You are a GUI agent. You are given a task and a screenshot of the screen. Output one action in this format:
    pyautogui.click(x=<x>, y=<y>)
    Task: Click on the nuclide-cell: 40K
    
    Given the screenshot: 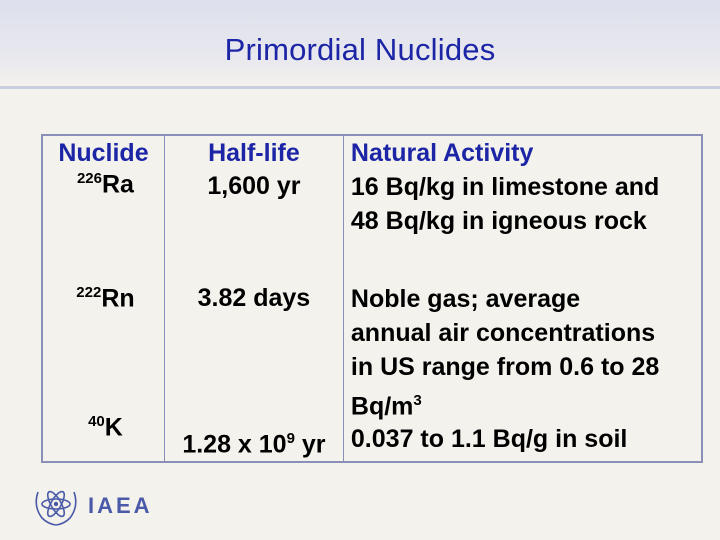 What is the action you would take?
    pyautogui.click(x=103, y=437)
    